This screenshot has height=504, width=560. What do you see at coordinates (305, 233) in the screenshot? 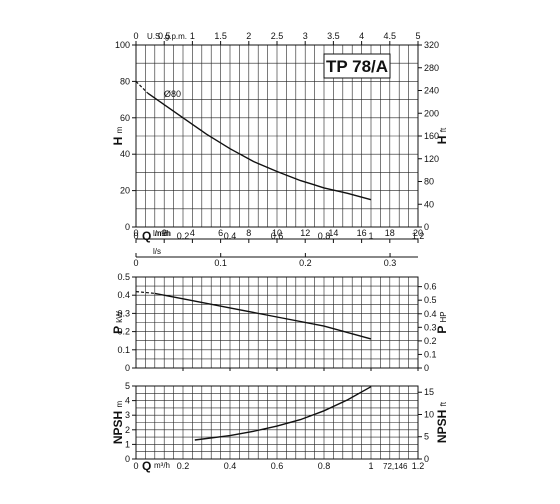
I see `lmin-tick-label: 12` at bounding box center [305, 233].